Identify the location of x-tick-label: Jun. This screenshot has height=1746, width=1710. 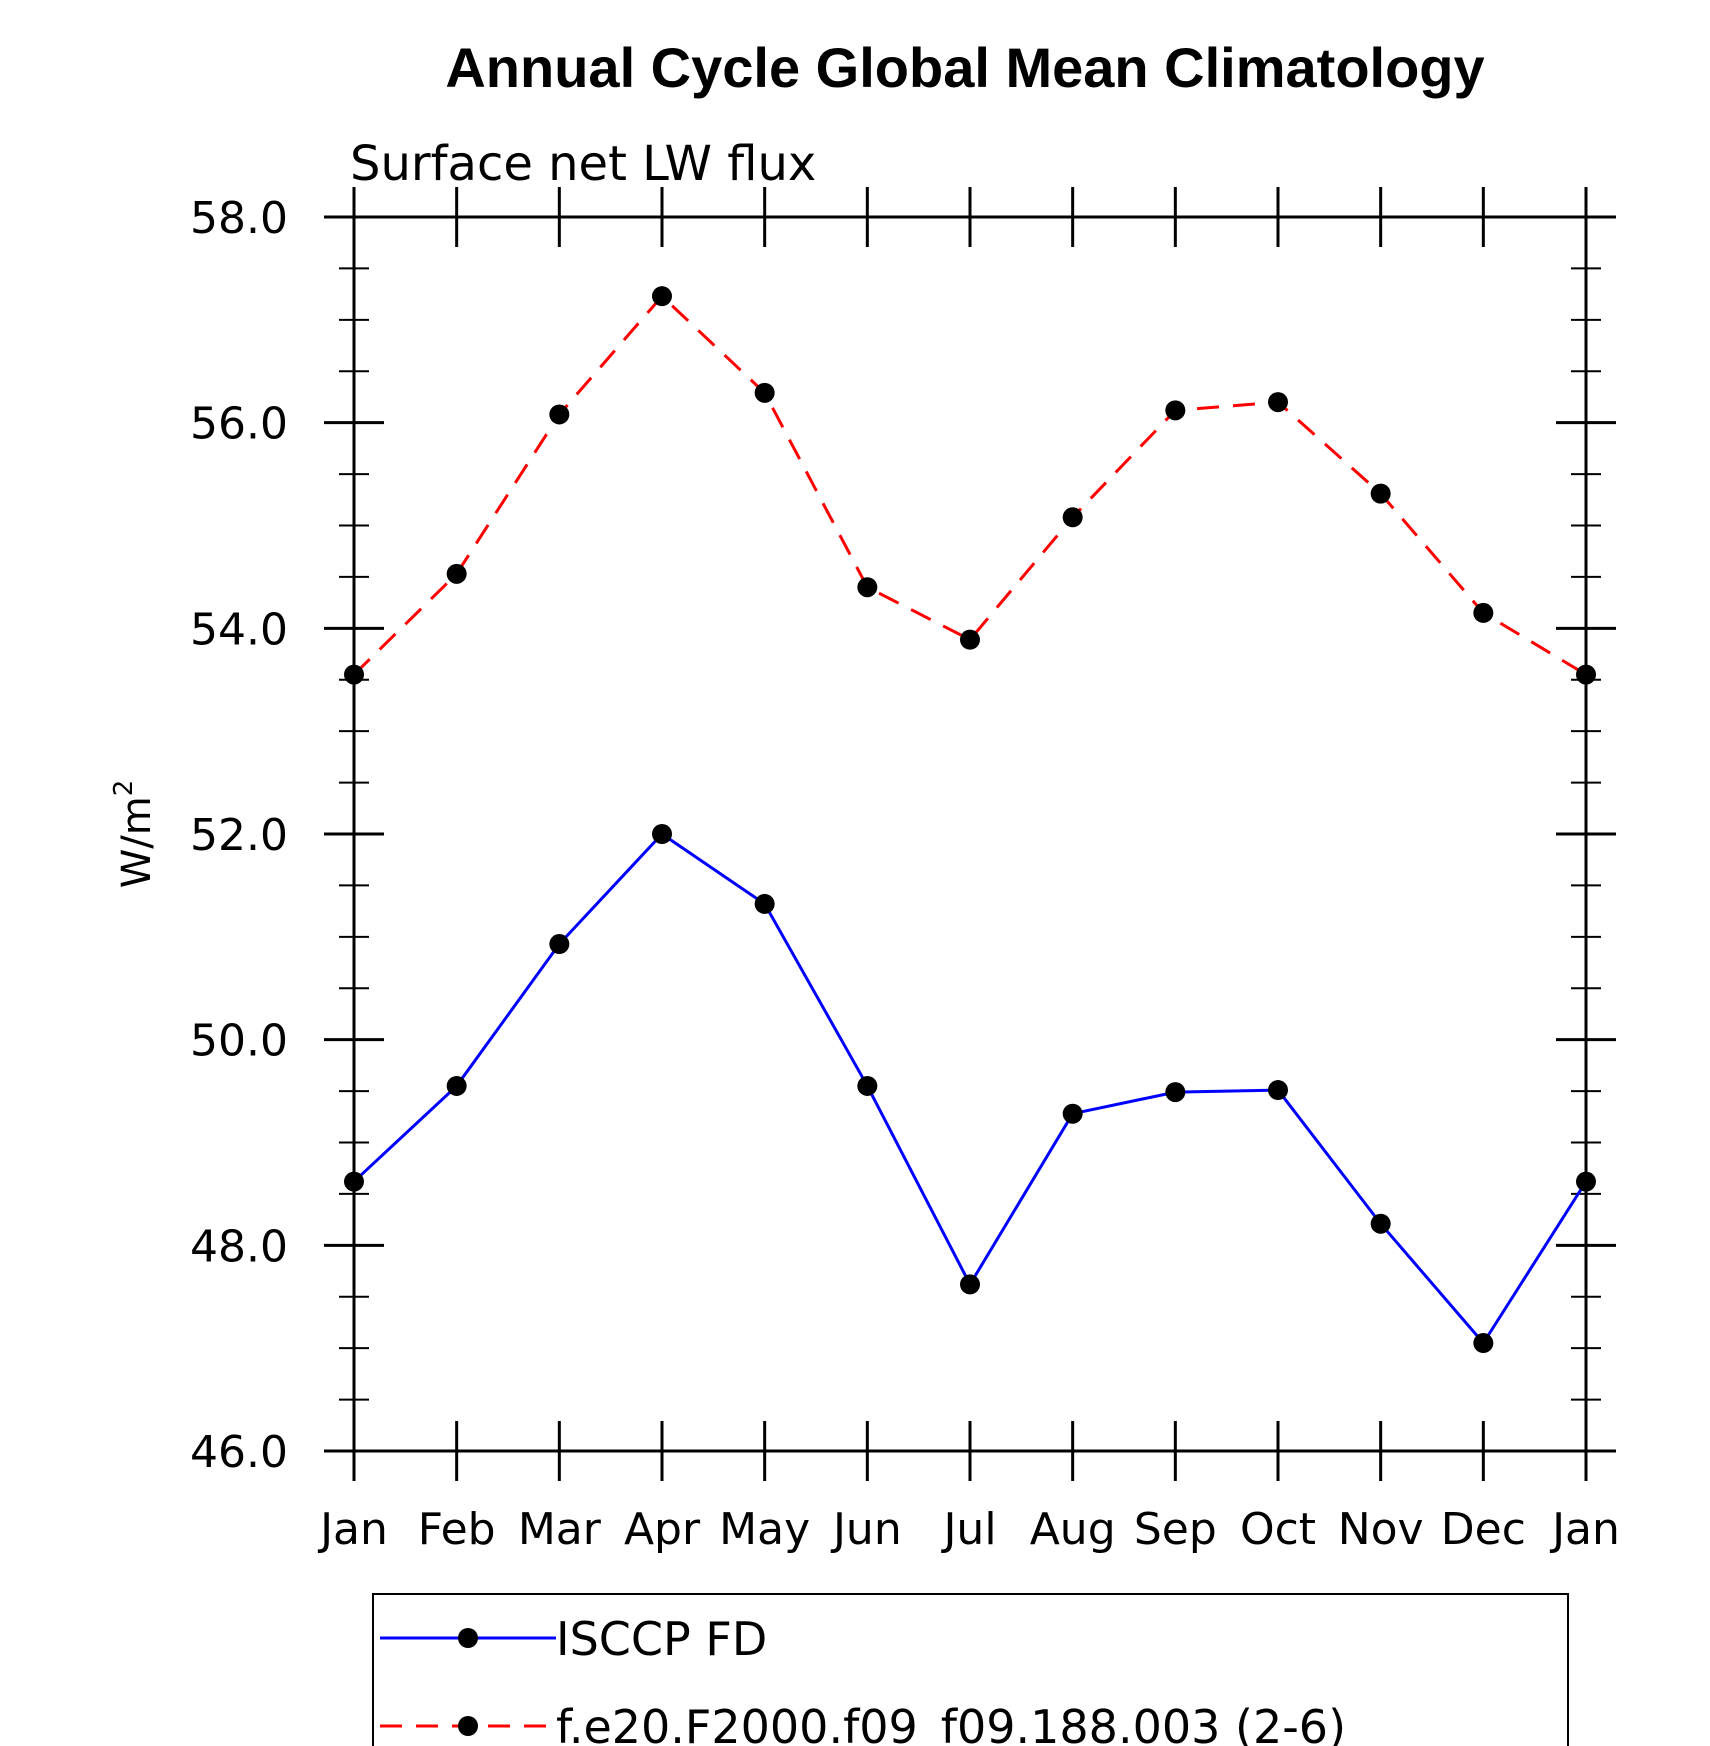
(866, 1529).